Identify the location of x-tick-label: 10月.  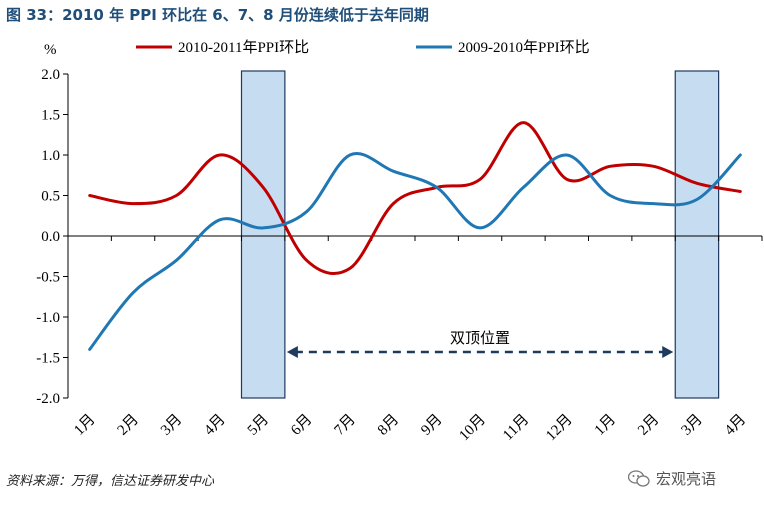
(472, 428).